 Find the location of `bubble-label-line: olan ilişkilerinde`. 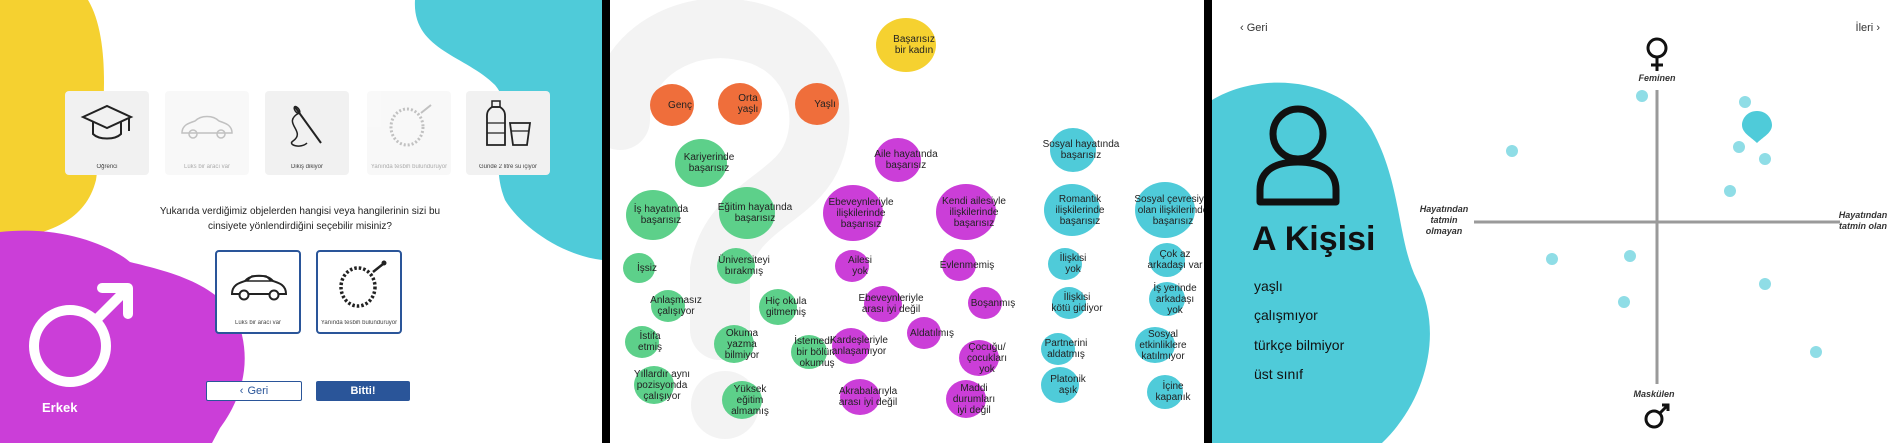

bubble-label-line: olan ilişkilerinde is located at coordinates (1170, 210).